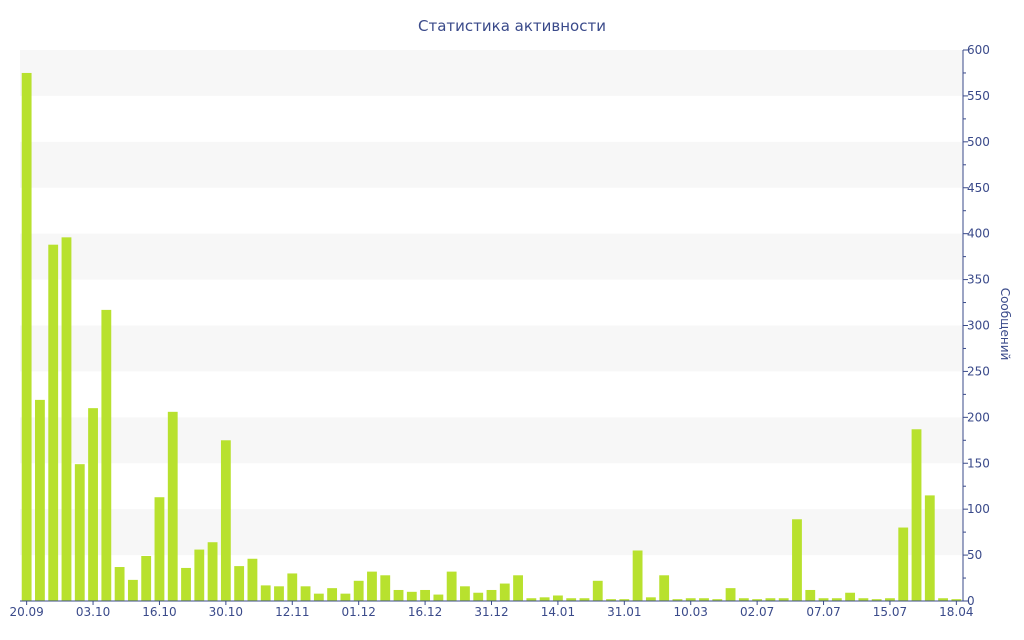  What do you see at coordinates (292, 612) in the screenshot?
I see `x-tick-label: 12.11` at bounding box center [292, 612].